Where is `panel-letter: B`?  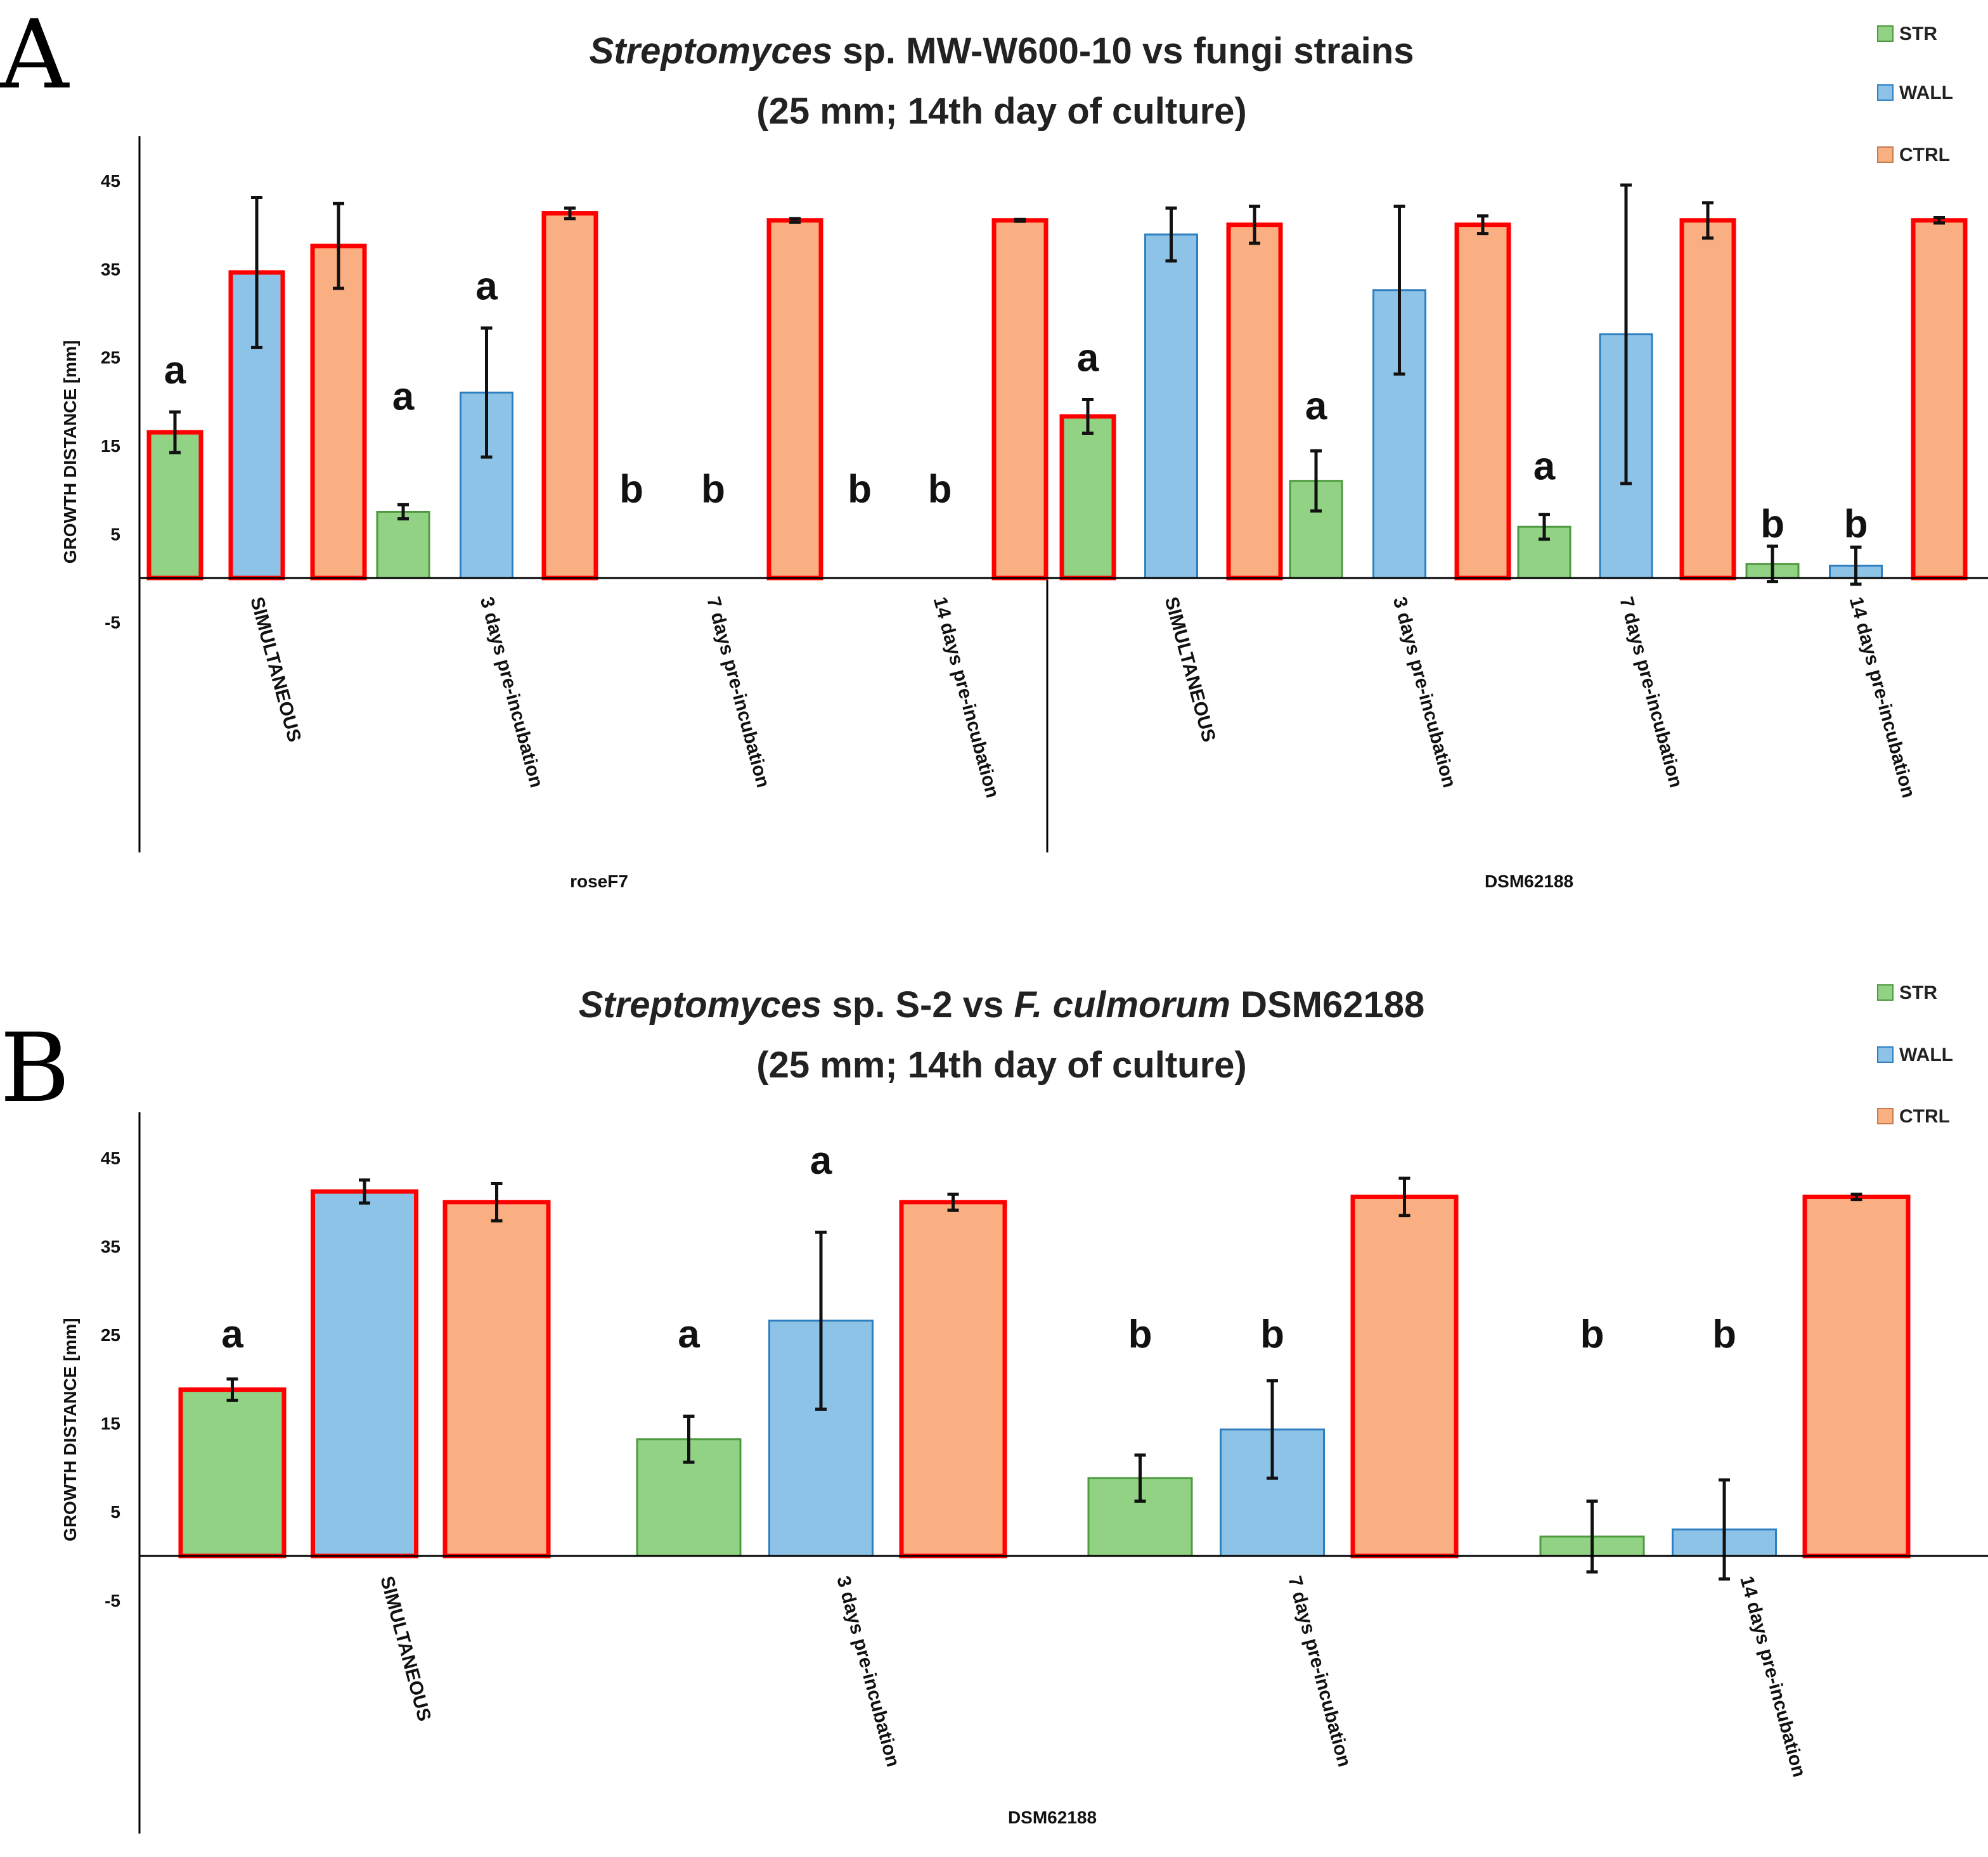 panel-letter: B is located at coordinates (35, 1068).